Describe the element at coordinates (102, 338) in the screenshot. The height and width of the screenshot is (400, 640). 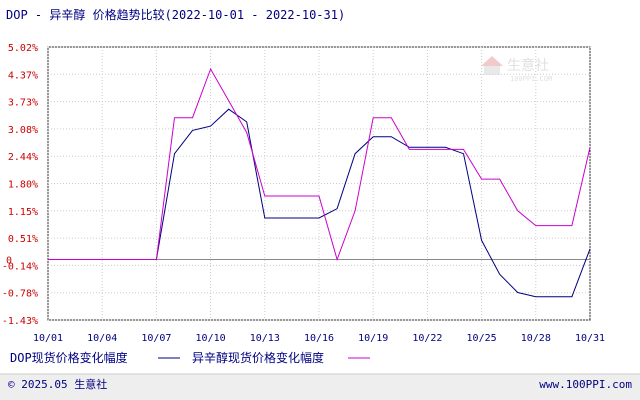
I see `x-tick-label: 10/04` at that location.